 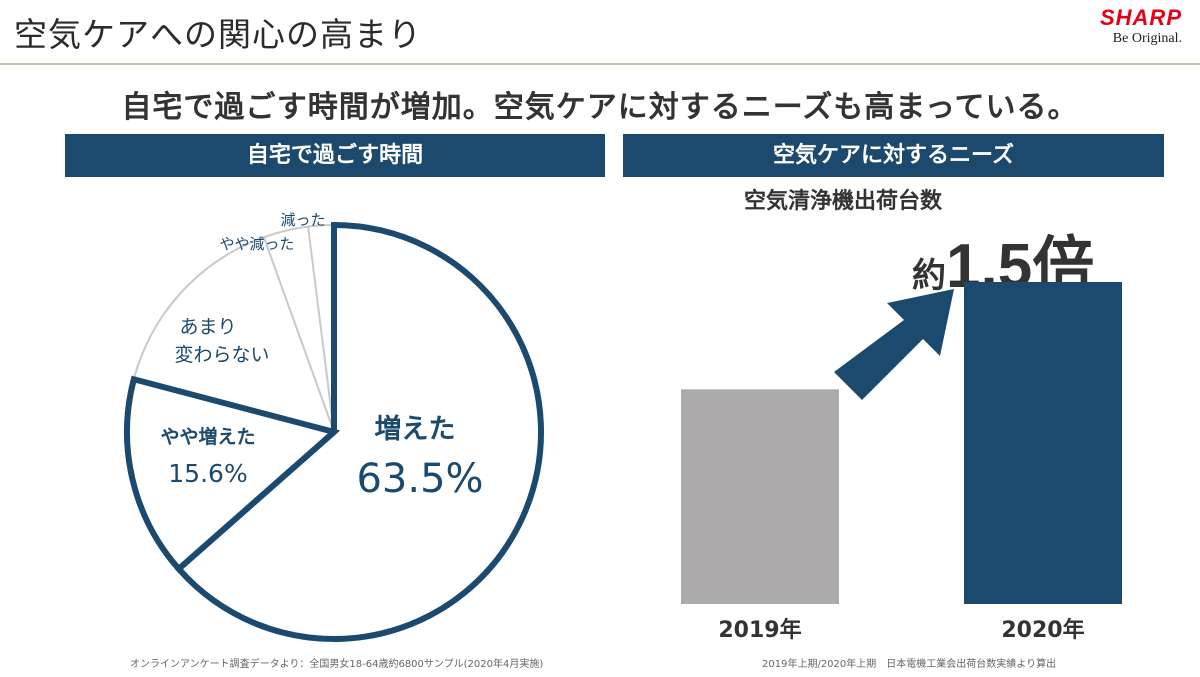 I want to click on brand-logo: SHARP Be Original., so click(x=1141, y=27).